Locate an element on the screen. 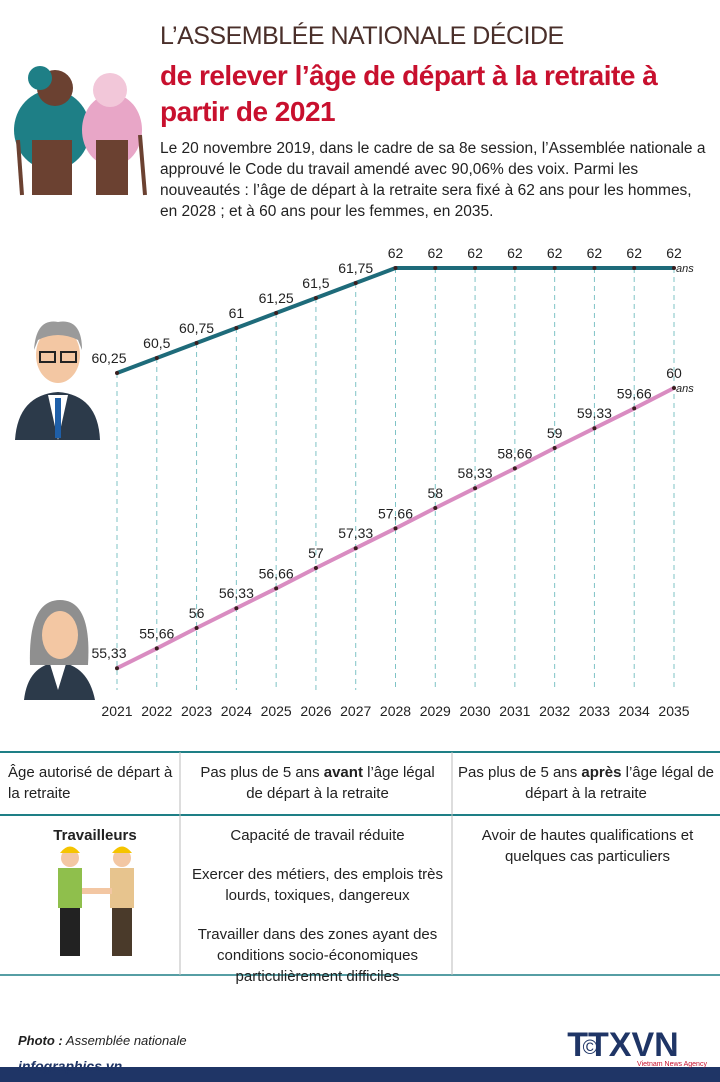  footer-bar is located at coordinates (360, 1074).